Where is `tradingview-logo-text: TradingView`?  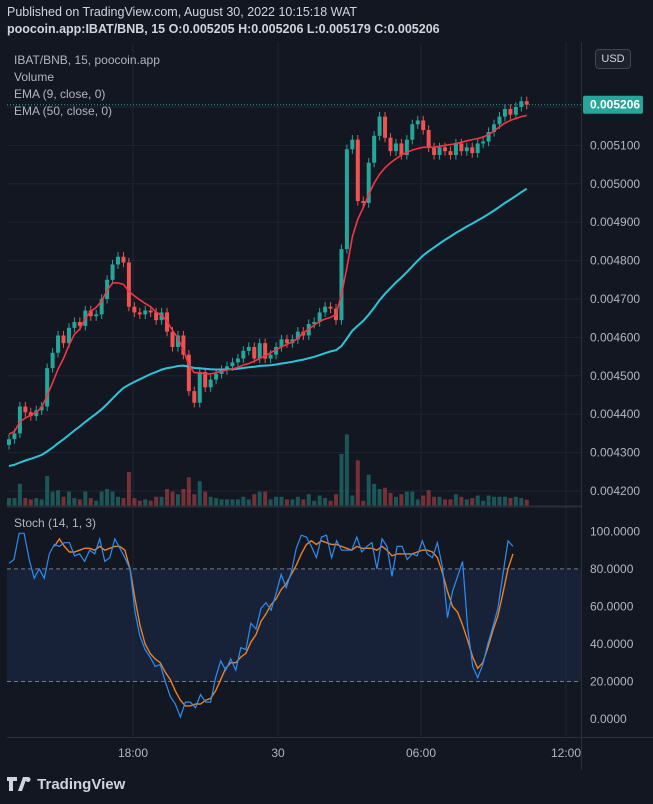
tradingview-logo-text: TradingView is located at coordinates (81, 784).